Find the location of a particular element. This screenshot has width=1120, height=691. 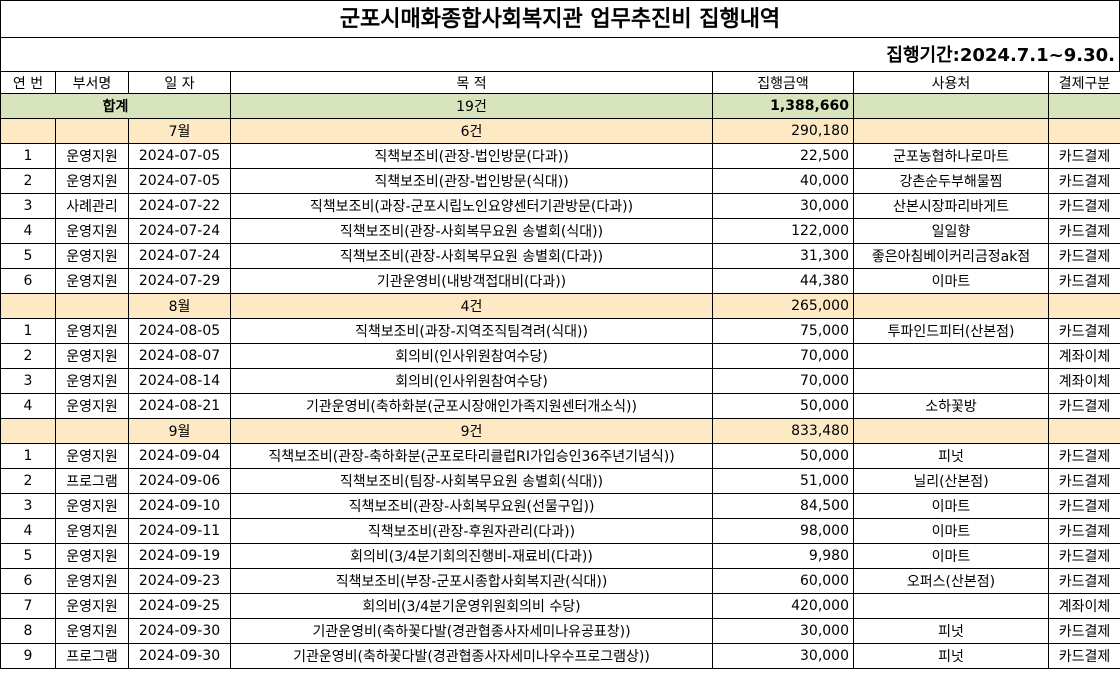

cell: 직책보조비(부장-군포시종합사회복지관(식대)) is located at coordinates (471, 581).